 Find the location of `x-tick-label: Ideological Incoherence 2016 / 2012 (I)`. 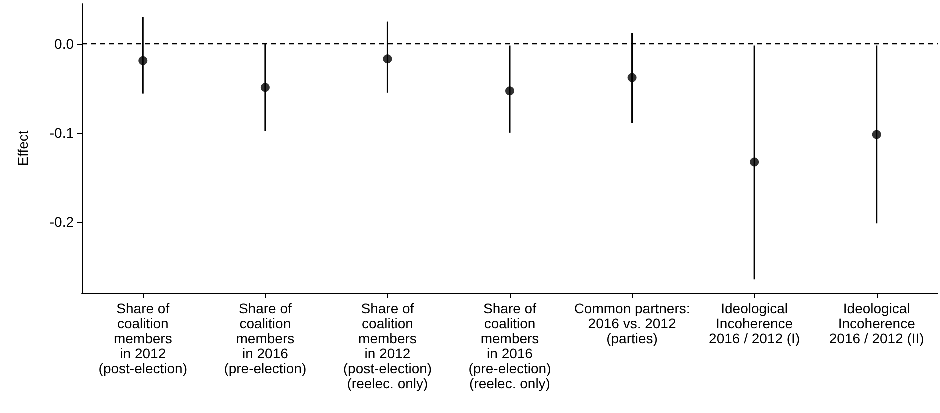

x-tick-label: Ideological Incoherence 2016 / 2012 (I) is located at coordinates (754, 323).